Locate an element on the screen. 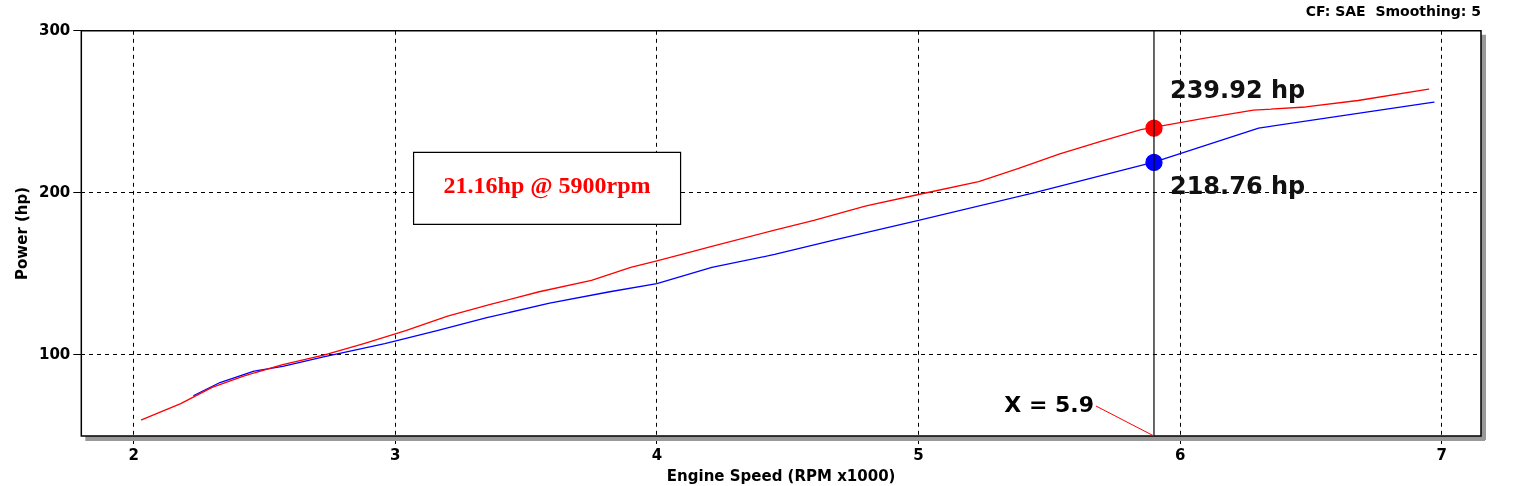 The height and width of the screenshot is (486, 1536). x-tick-label: 2 is located at coordinates (133, 454).